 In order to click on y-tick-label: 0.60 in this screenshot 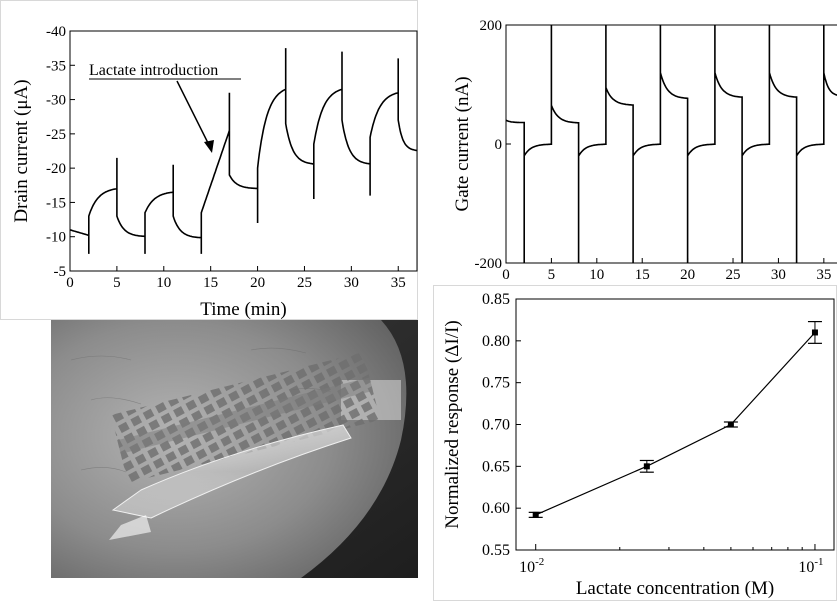, I will do `click(496, 508)`.